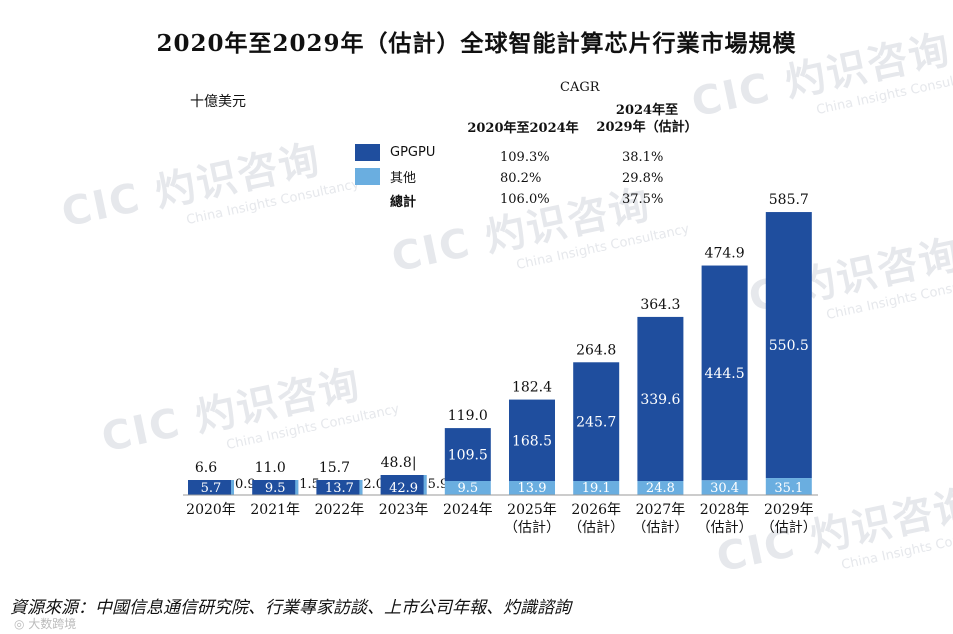 The height and width of the screenshot is (634, 953). Describe the element at coordinates (532, 510) in the screenshot. I see `x-tick-label: 2025年` at that location.